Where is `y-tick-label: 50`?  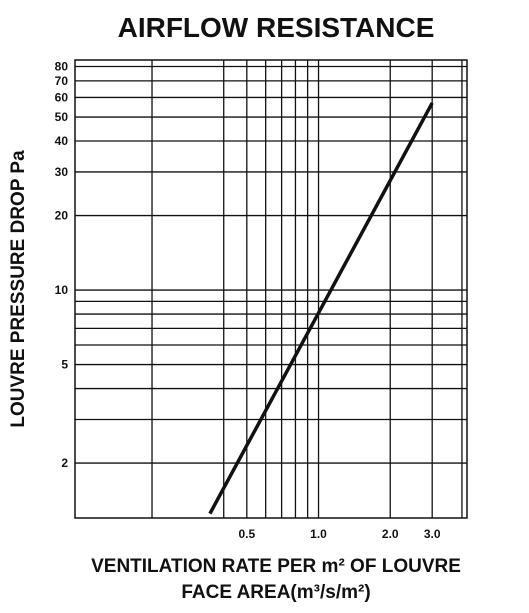 y-tick-label: 50 is located at coordinates (62, 117).